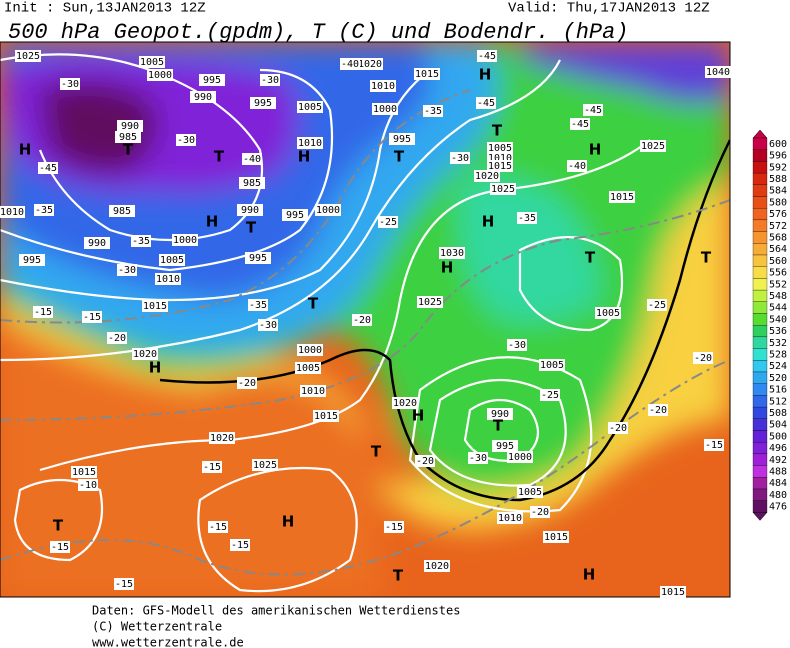 The width and height of the screenshot is (790, 648). Describe the element at coordinates (778, 156) in the screenshot. I see `colorbar-label: 596` at that location.